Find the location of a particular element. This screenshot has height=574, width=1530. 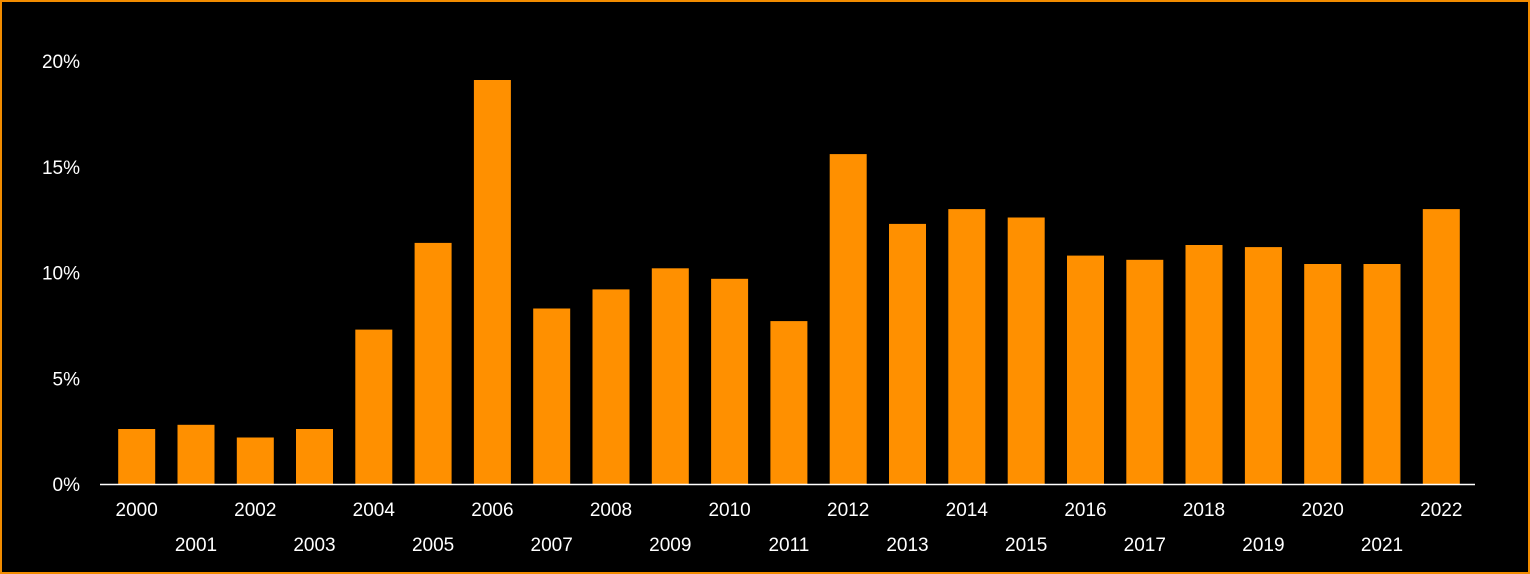

y-tick-label: 5% is located at coordinates (67, 379).